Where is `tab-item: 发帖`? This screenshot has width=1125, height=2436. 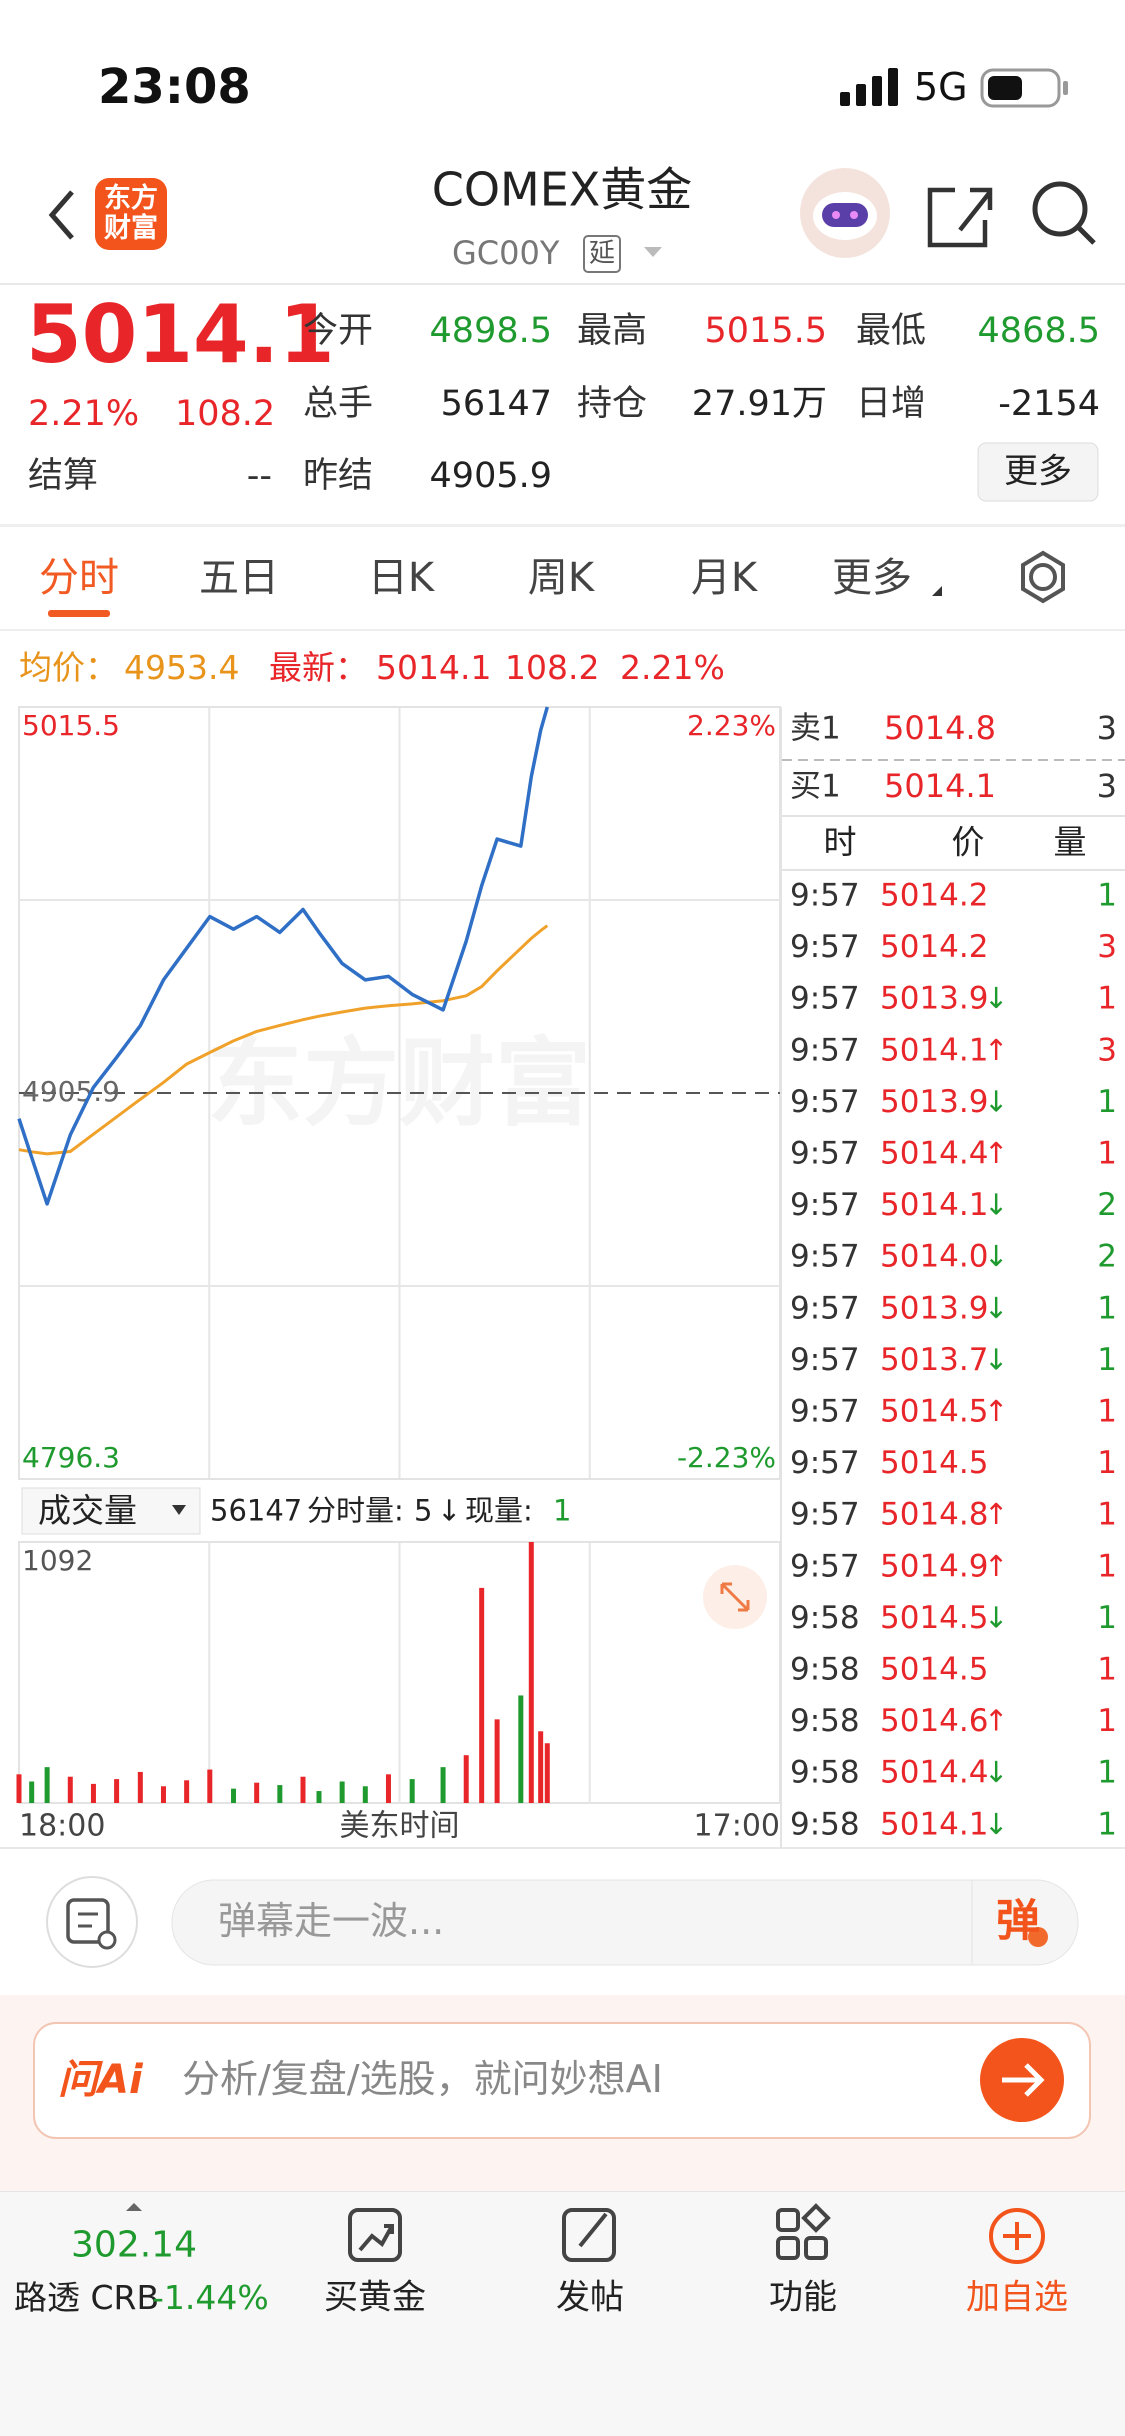
tab-item: 发帖 is located at coordinates (590, 2297).